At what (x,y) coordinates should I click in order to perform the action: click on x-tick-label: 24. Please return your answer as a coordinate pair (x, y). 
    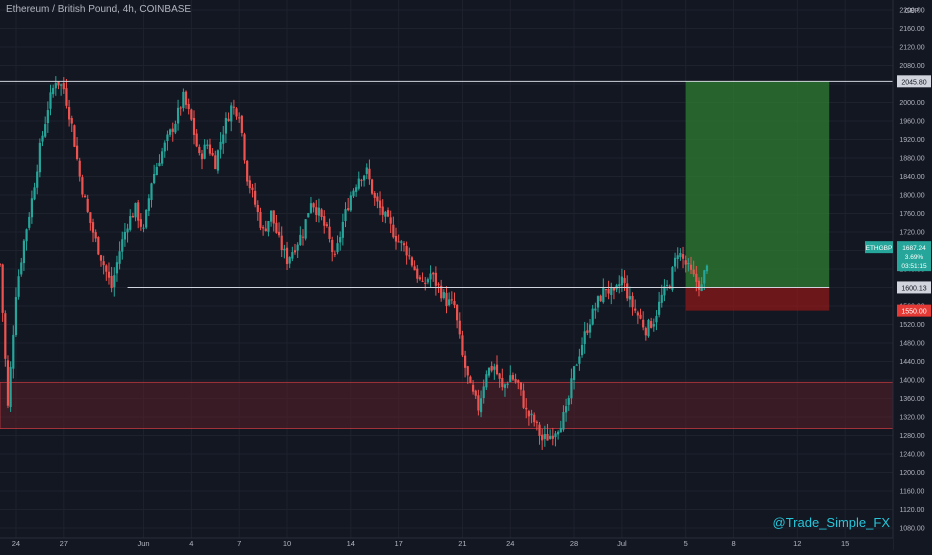
    Looking at the image, I should click on (16, 543).